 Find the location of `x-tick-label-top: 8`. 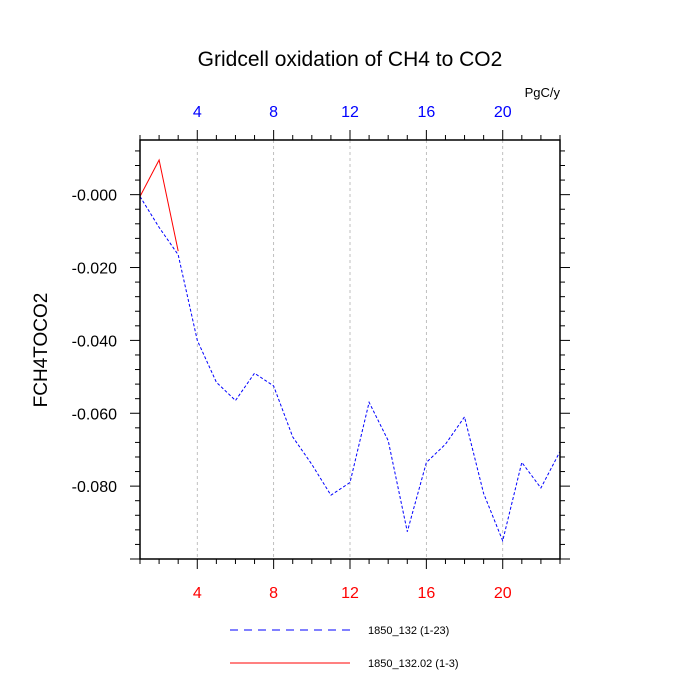

x-tick-label-top: 8 is located at coordinates (273, 112).